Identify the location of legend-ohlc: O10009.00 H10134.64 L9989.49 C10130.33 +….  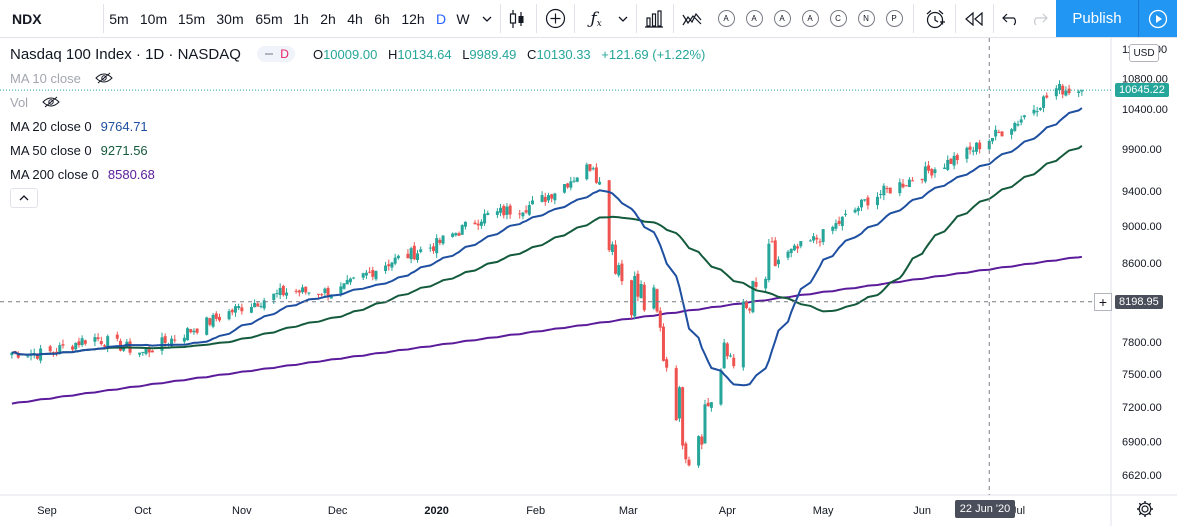
(512, 54).